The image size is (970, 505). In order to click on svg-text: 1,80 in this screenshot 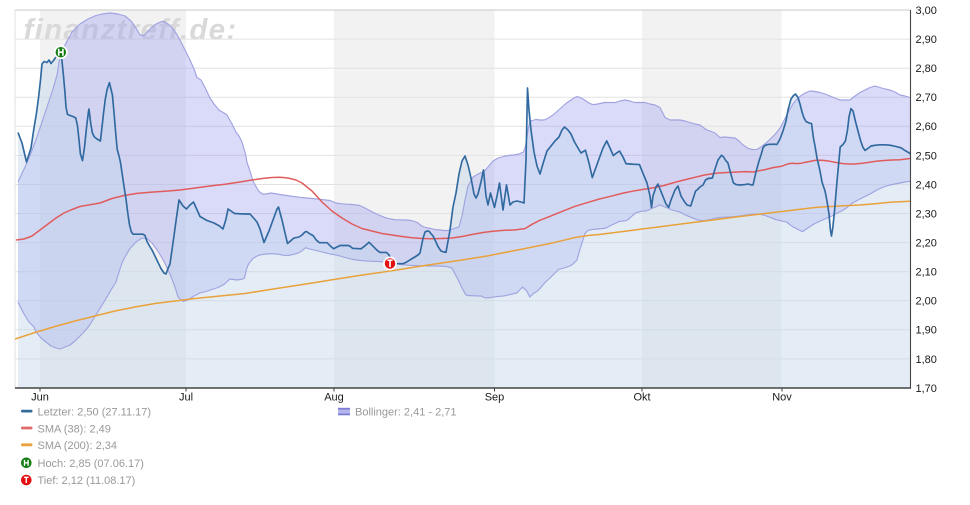, I will do `click(926, 360)`.